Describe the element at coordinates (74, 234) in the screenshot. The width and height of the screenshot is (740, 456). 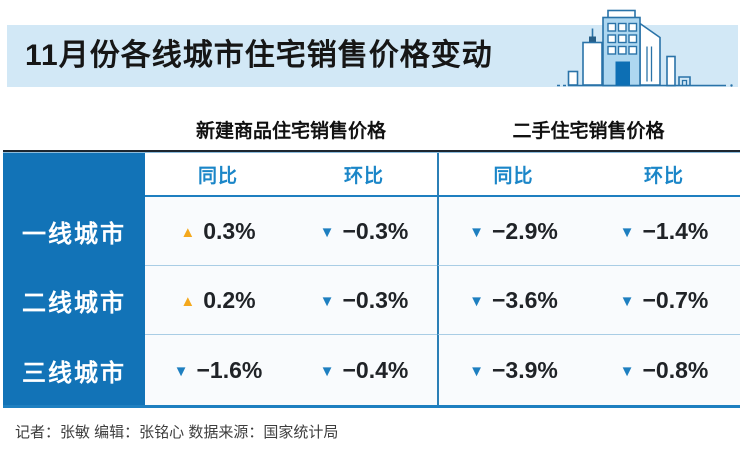
I see `row-label-tier1: 一线城市` at that location.